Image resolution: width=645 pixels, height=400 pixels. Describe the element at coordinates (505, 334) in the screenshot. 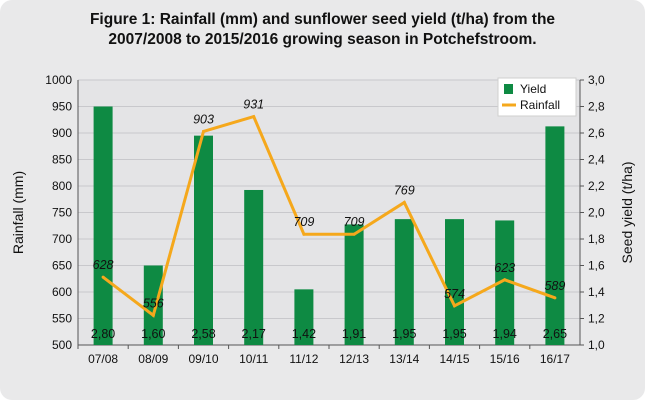

I see `yield-data-label: 1,94` at that location.